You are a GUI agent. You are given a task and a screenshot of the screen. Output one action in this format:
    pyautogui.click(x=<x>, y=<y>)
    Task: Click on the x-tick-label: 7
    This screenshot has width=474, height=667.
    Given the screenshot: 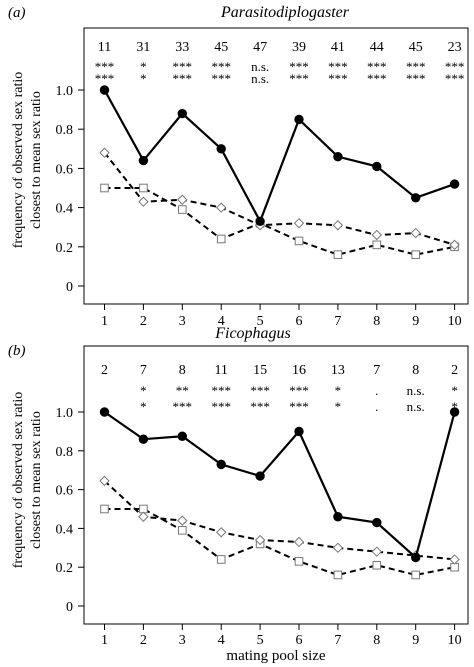 What is the action you would take?
    pyautogui.click(x=337, y=321)
    